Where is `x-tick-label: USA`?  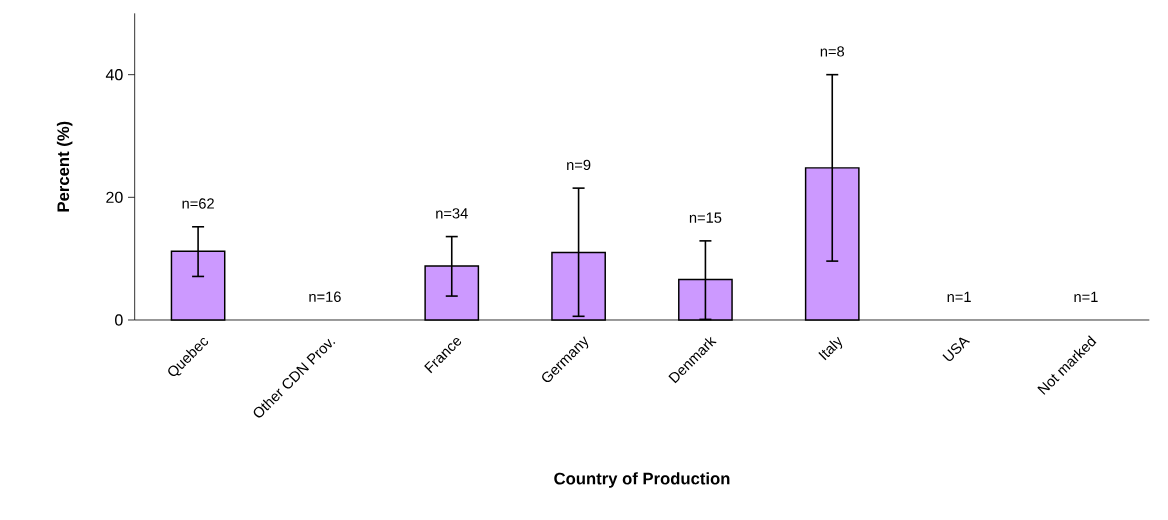
x-tick-label: USA is located at coordinates (956, 349).